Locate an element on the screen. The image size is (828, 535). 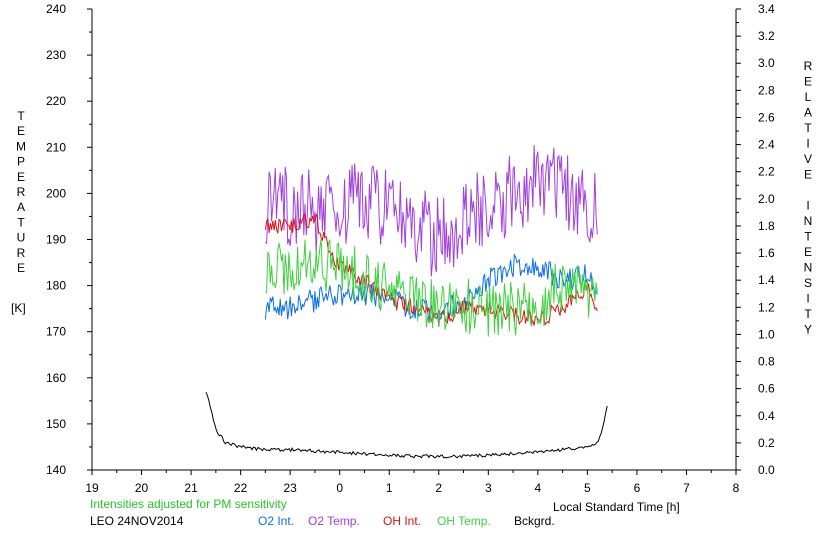
right-y-tick-label: 2.2 is located at coordinates (766, 172).